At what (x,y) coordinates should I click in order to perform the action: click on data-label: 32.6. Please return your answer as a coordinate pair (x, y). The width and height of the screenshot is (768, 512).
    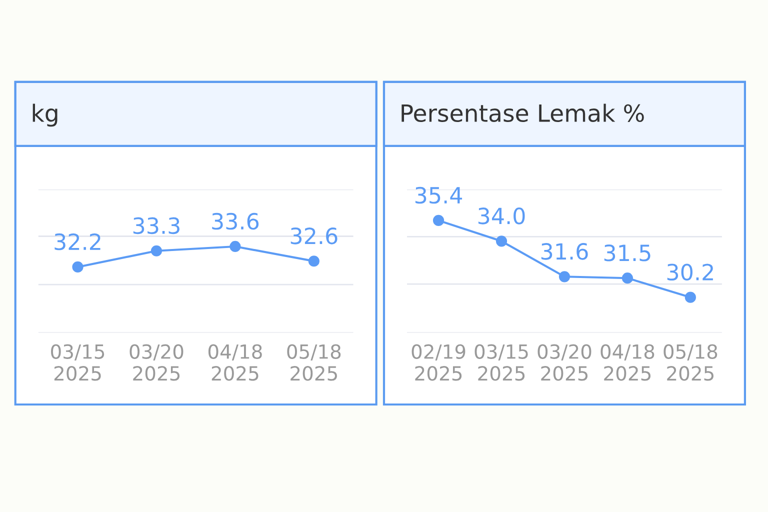
    Looking at the image, I should click on (314, 236).